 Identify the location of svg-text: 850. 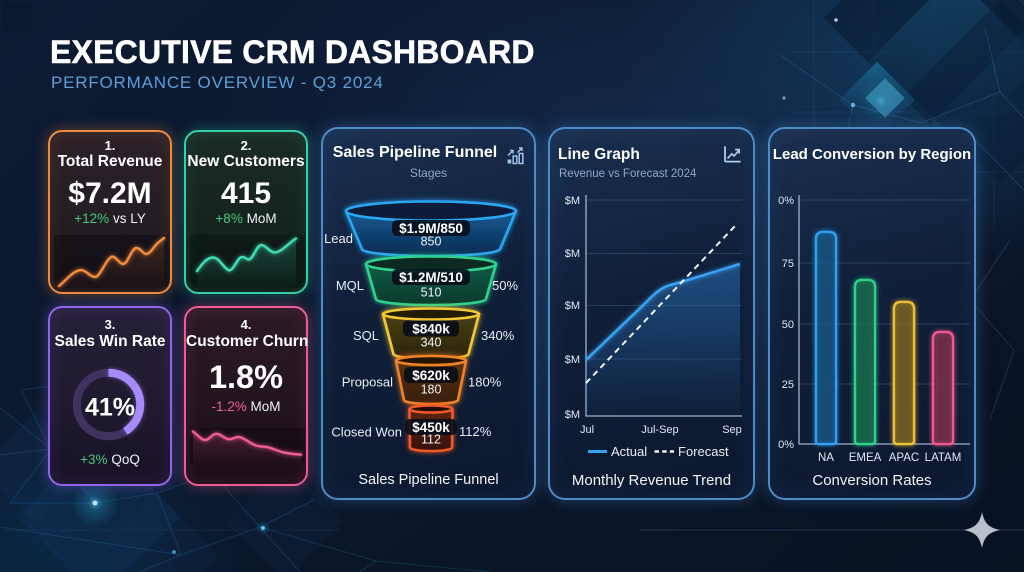
(431, 242).